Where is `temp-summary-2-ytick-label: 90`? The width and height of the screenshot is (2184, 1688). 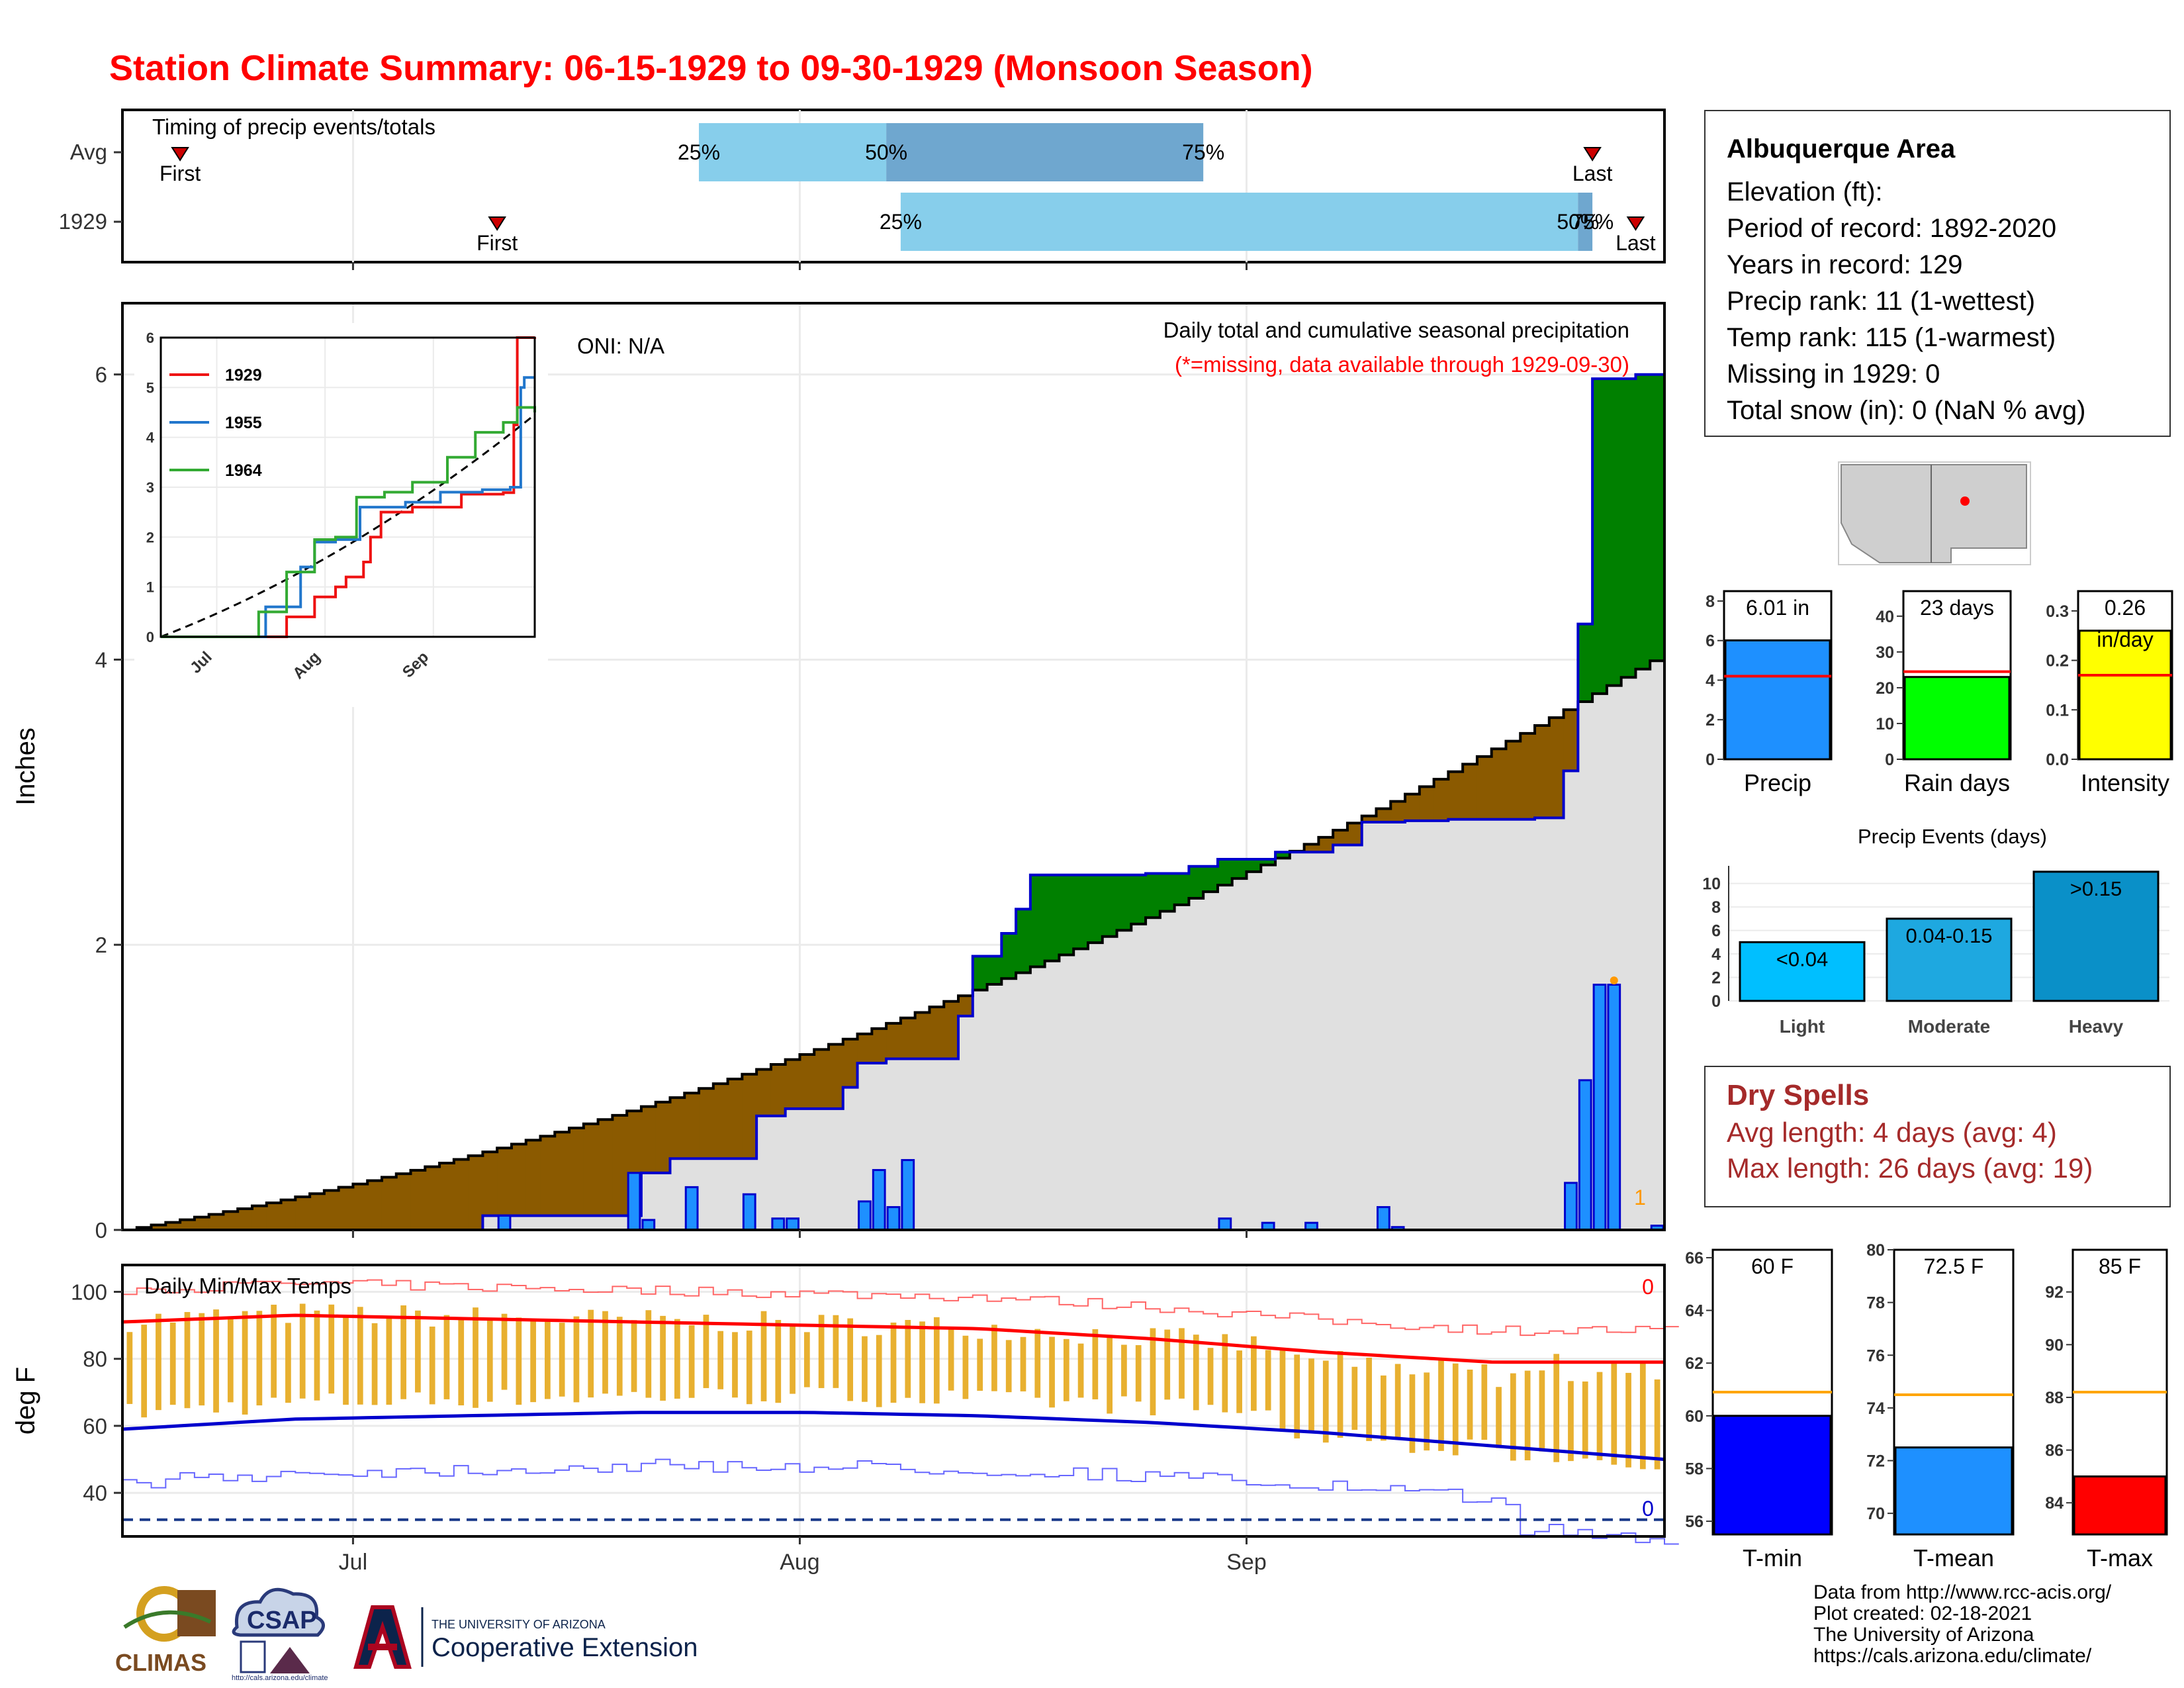 temp-summary-2-ytick-label: 90 is located at coordinates (2054, 1345).